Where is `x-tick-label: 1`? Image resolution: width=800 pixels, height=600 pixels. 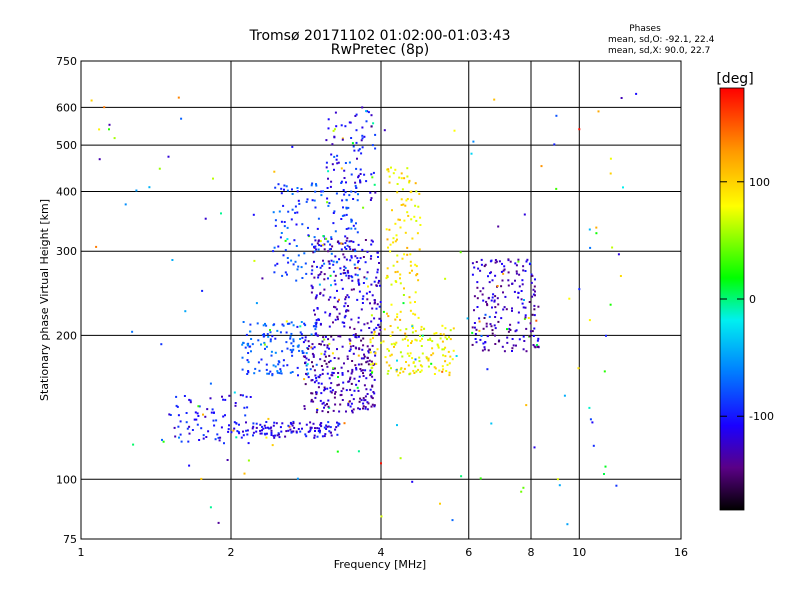 x-tick-label: 1 is located at coordinates (81, 552).